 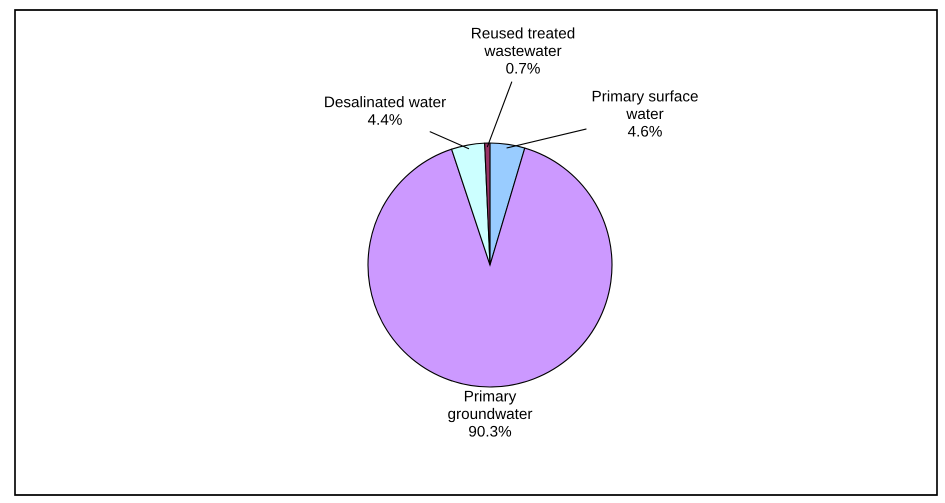 I want to click on data-label: 4.6%, so click(x=645, y=131).